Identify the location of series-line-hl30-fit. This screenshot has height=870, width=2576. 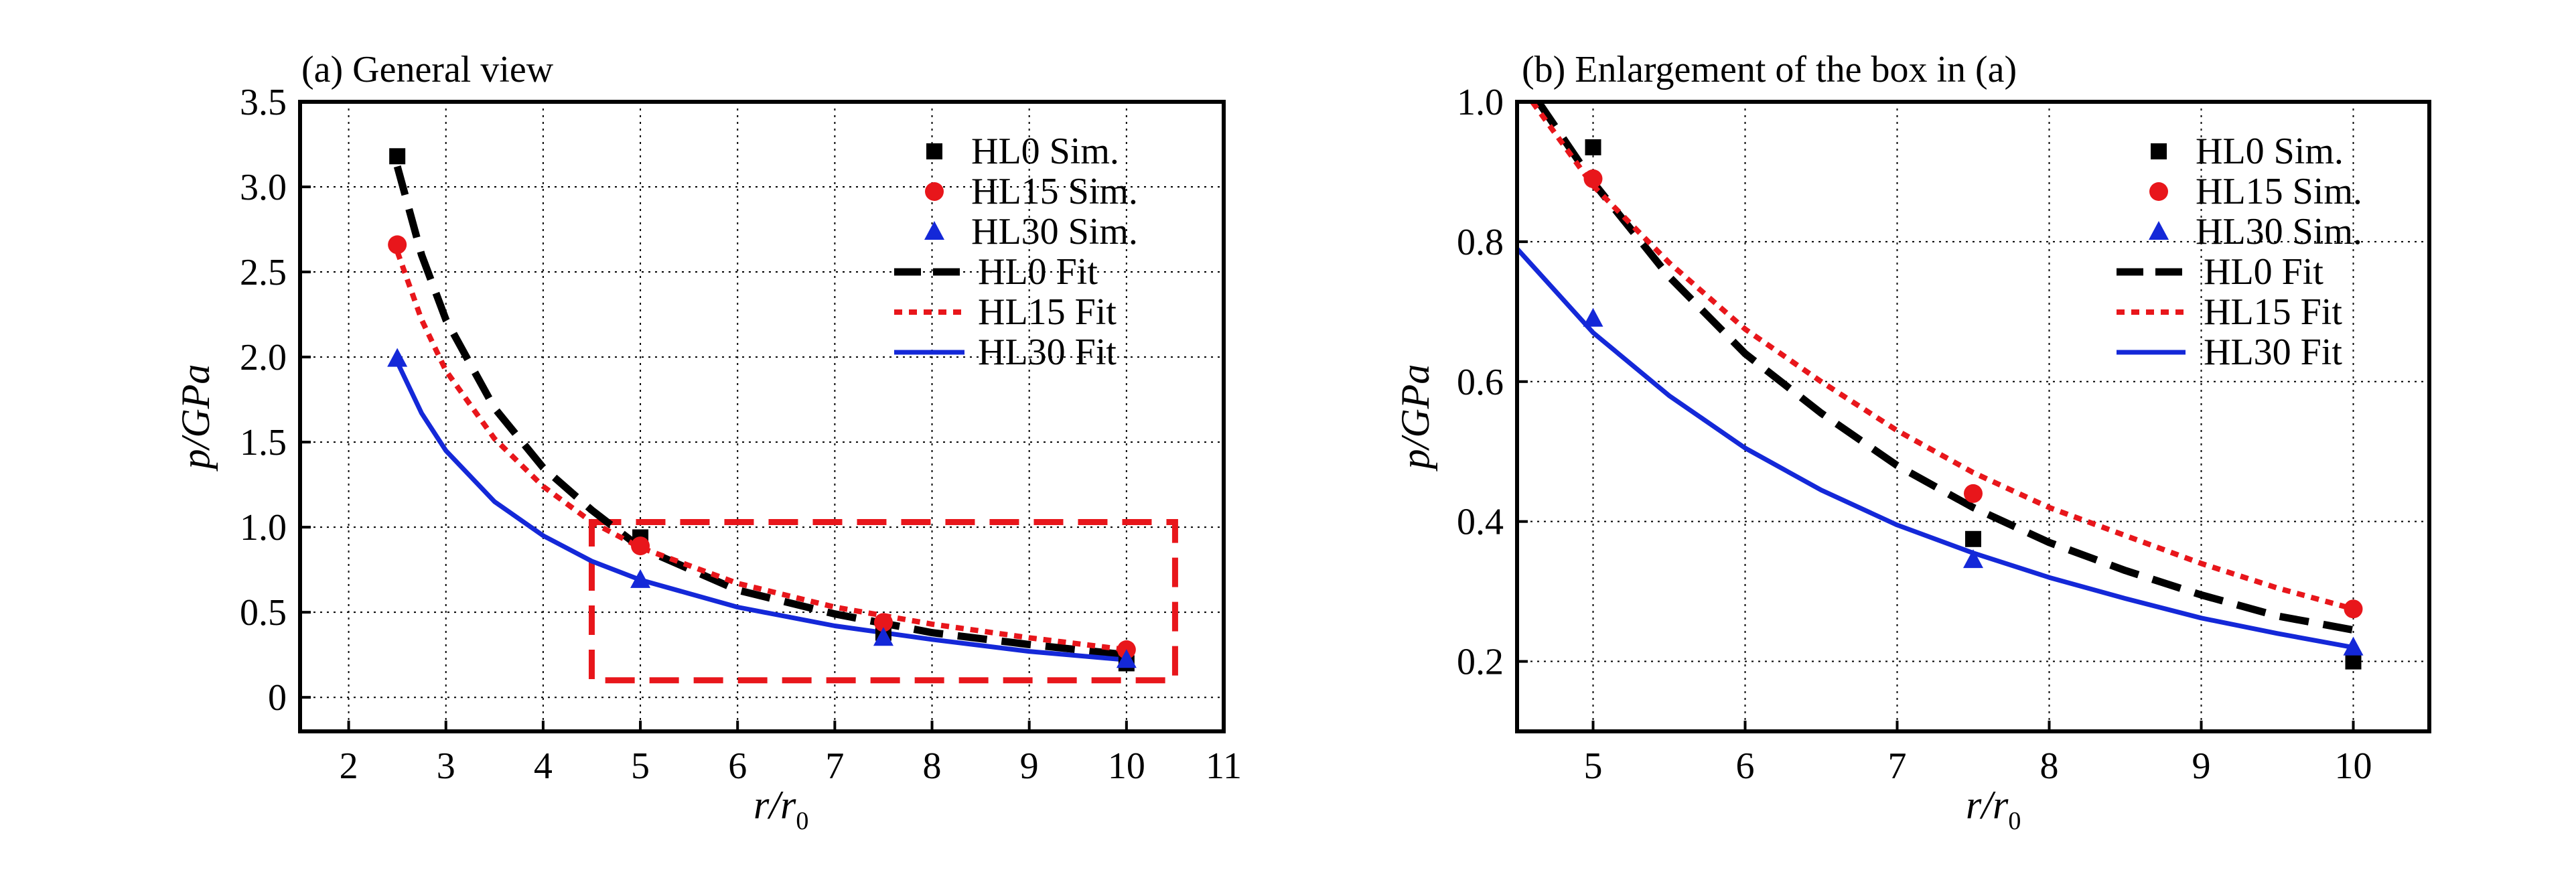
(761, 511).